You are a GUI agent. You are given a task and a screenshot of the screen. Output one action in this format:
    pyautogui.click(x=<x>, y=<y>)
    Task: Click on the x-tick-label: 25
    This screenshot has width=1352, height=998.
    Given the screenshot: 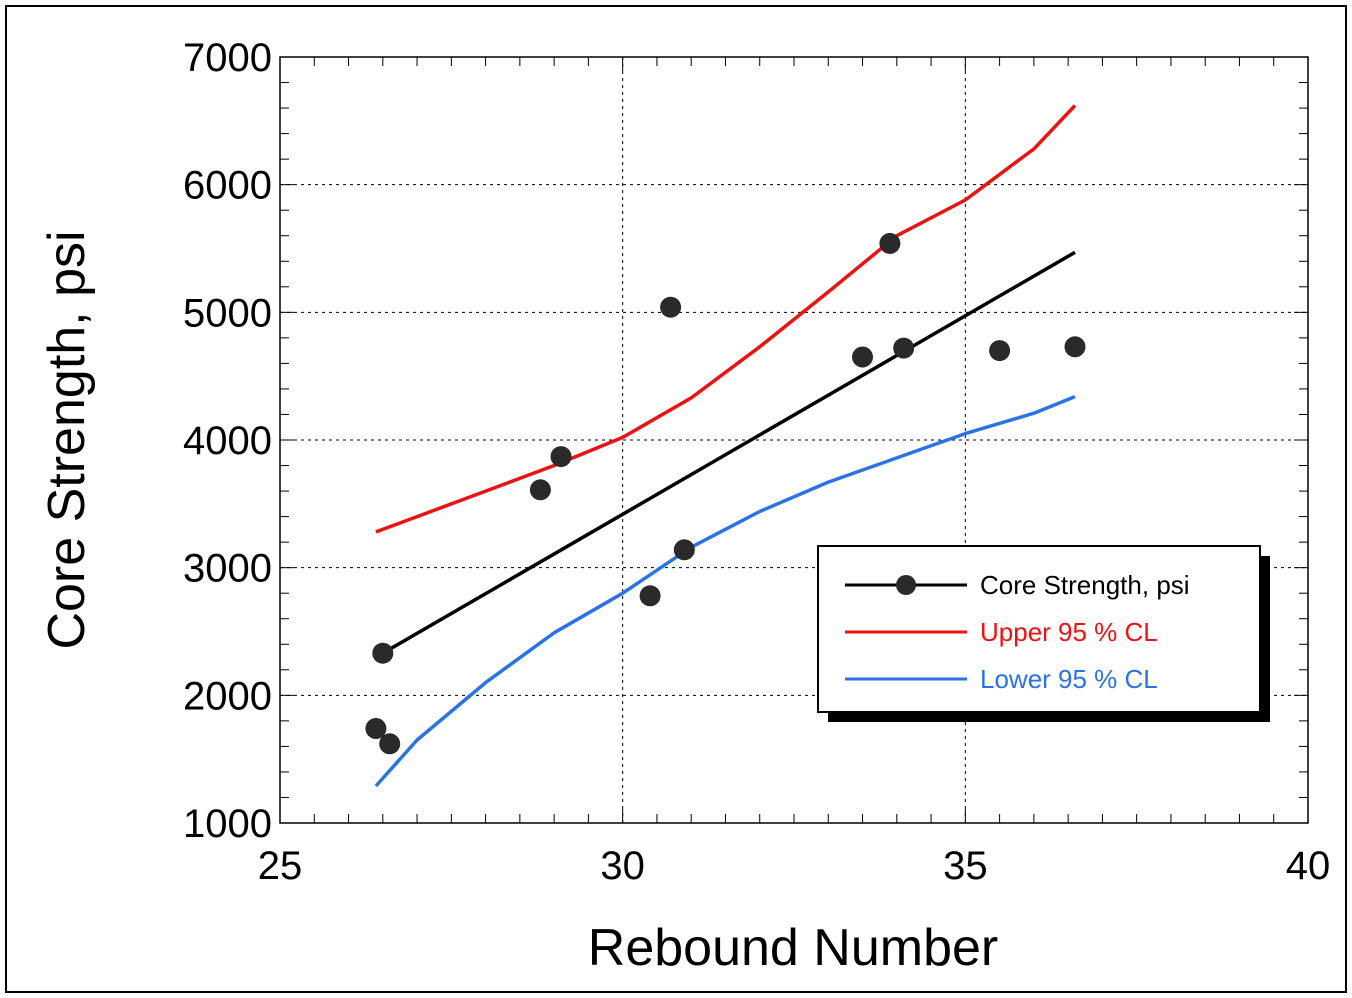 What is the action you would take?
    pyautogui.click(x=280, y=866)
    